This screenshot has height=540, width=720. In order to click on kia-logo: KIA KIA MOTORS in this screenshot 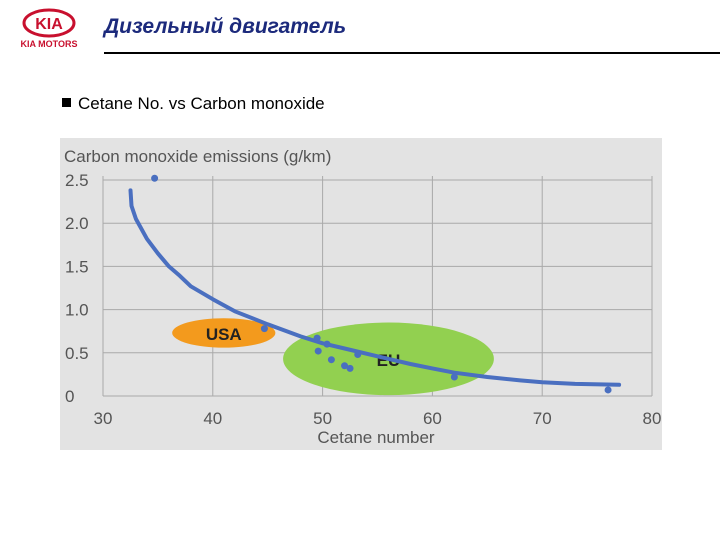, I will do `click(49, 28)`.